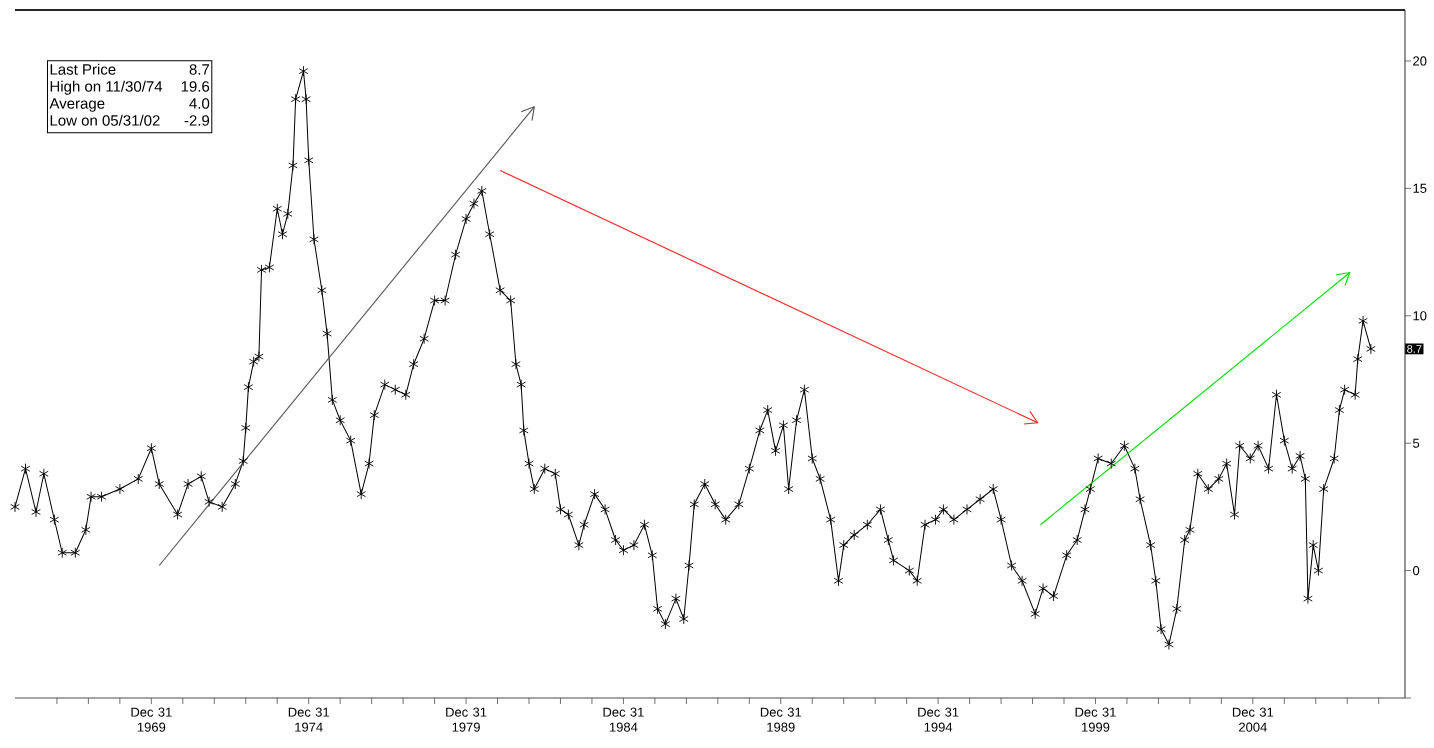 The height and width of the screenshot is (748, 1434). I want to click on x-tick-label: Dec 31 1969, so click(151, 719).